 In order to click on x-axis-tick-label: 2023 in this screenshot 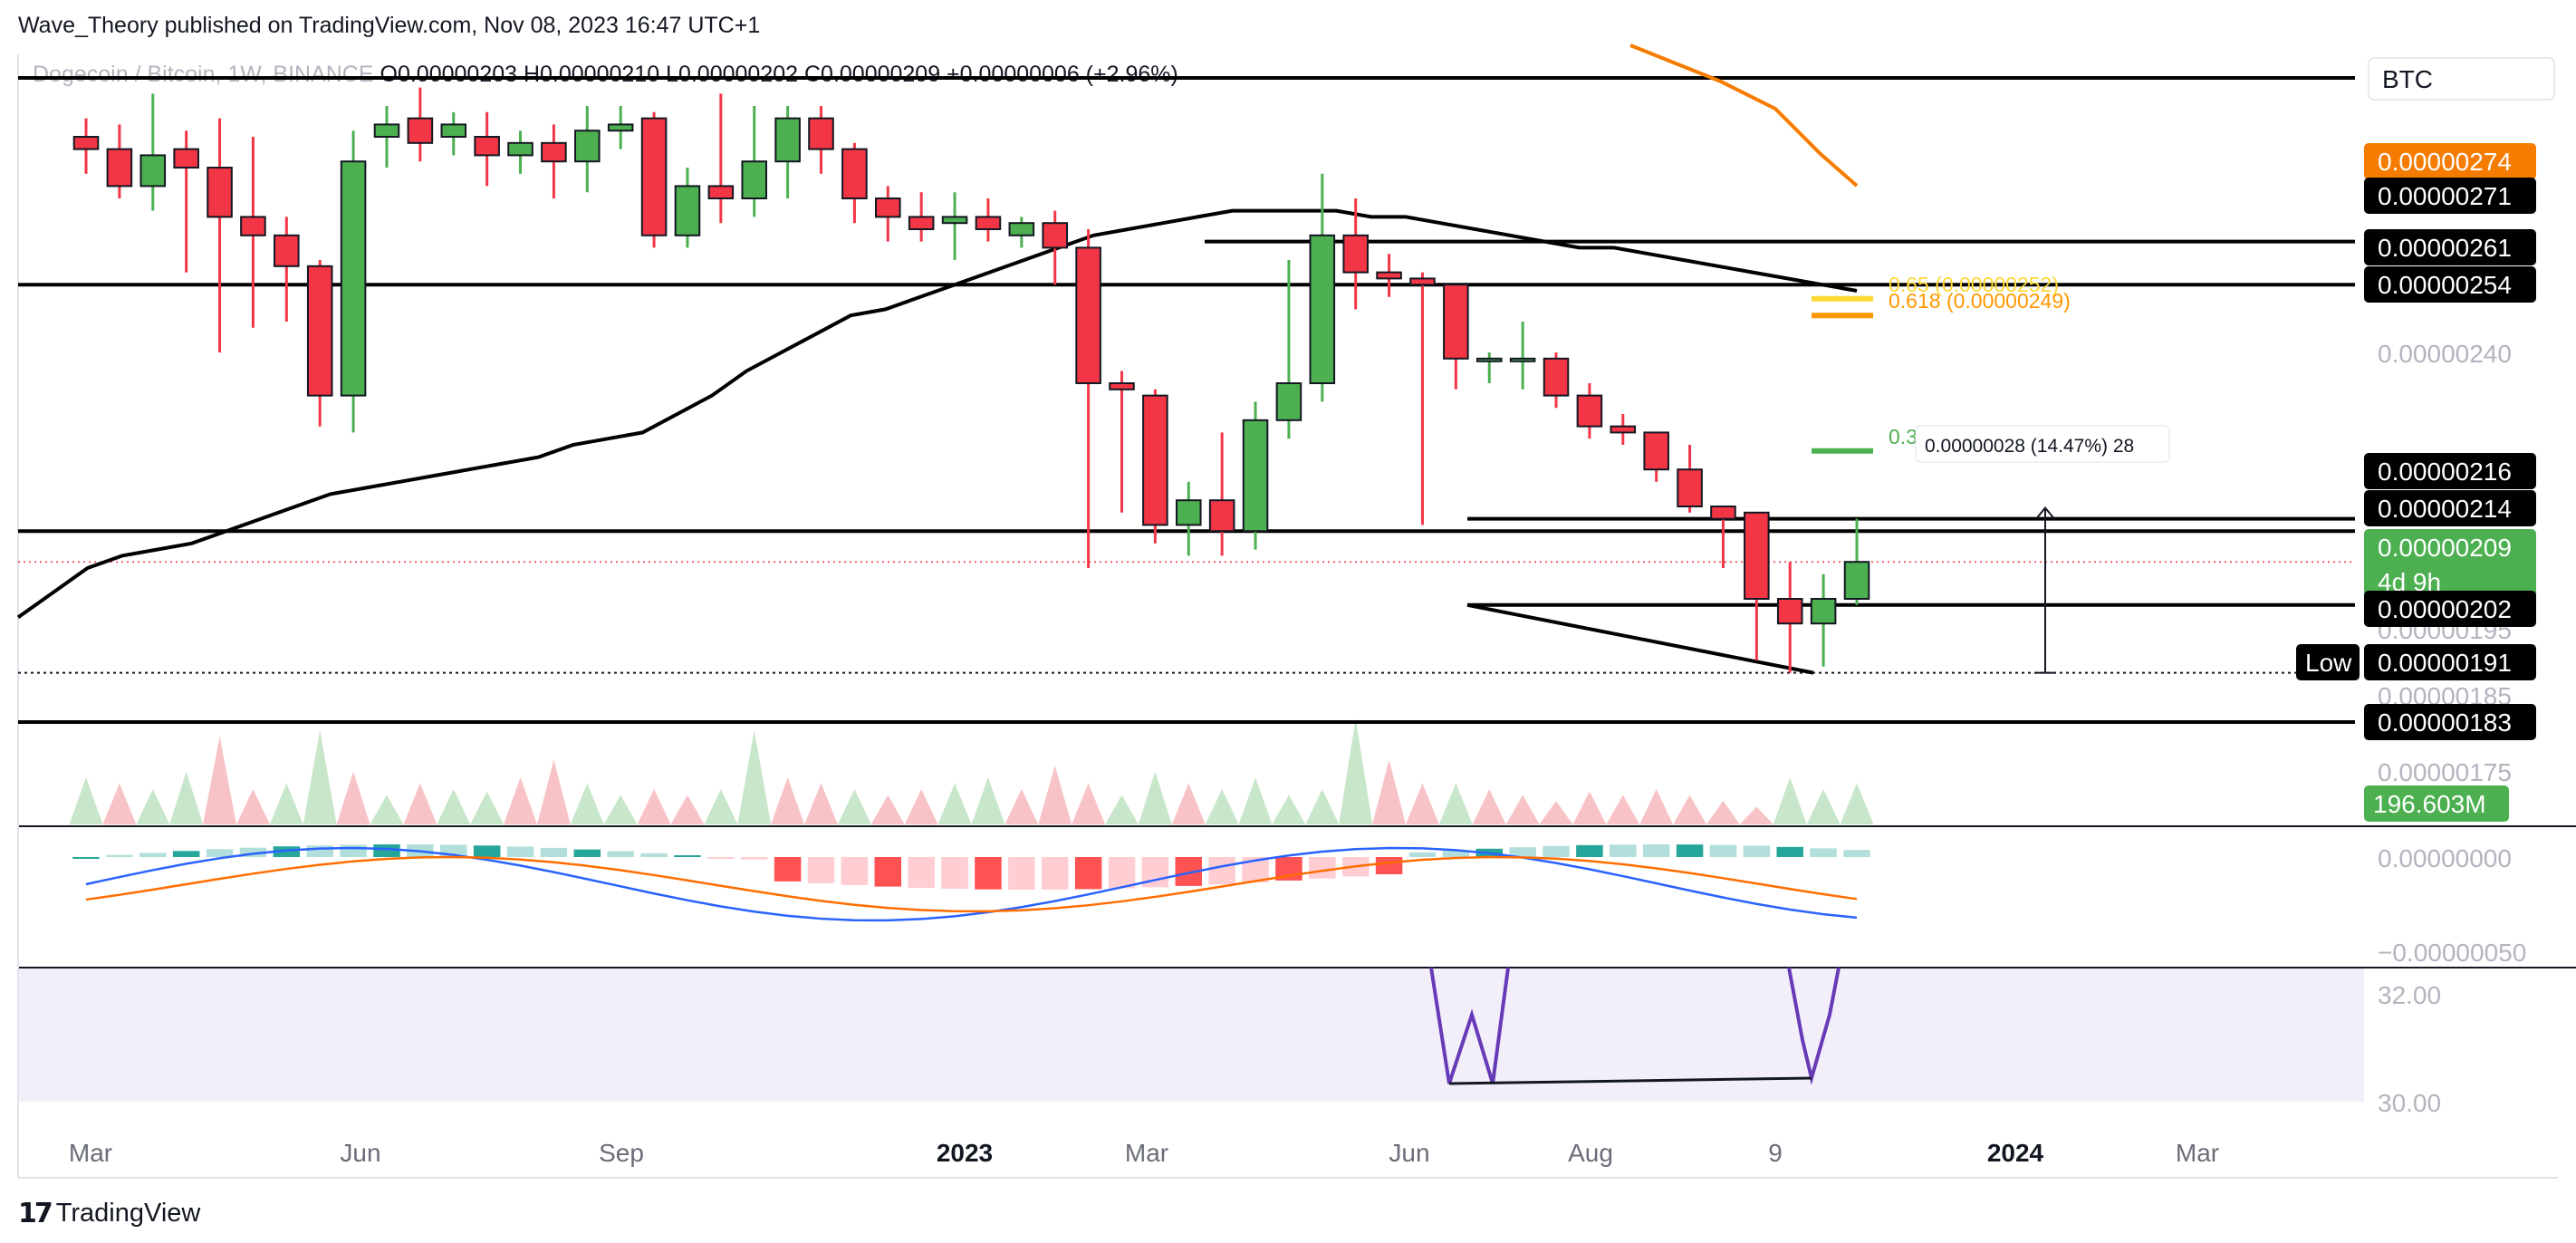, I will do `click(965, 1153)`.